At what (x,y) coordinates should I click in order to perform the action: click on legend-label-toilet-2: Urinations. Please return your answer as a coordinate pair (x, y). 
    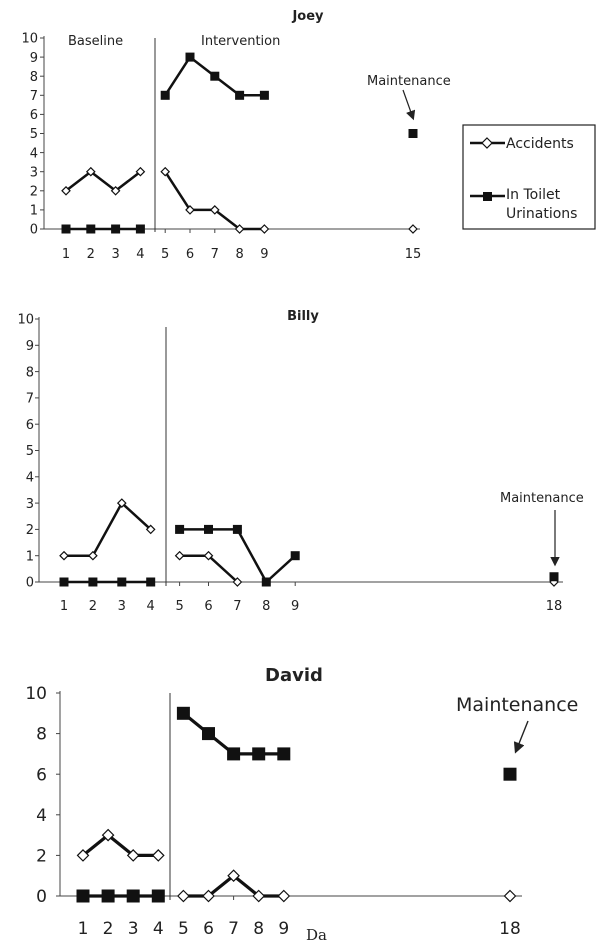
    Looking at the image, I should click on (541, 214).